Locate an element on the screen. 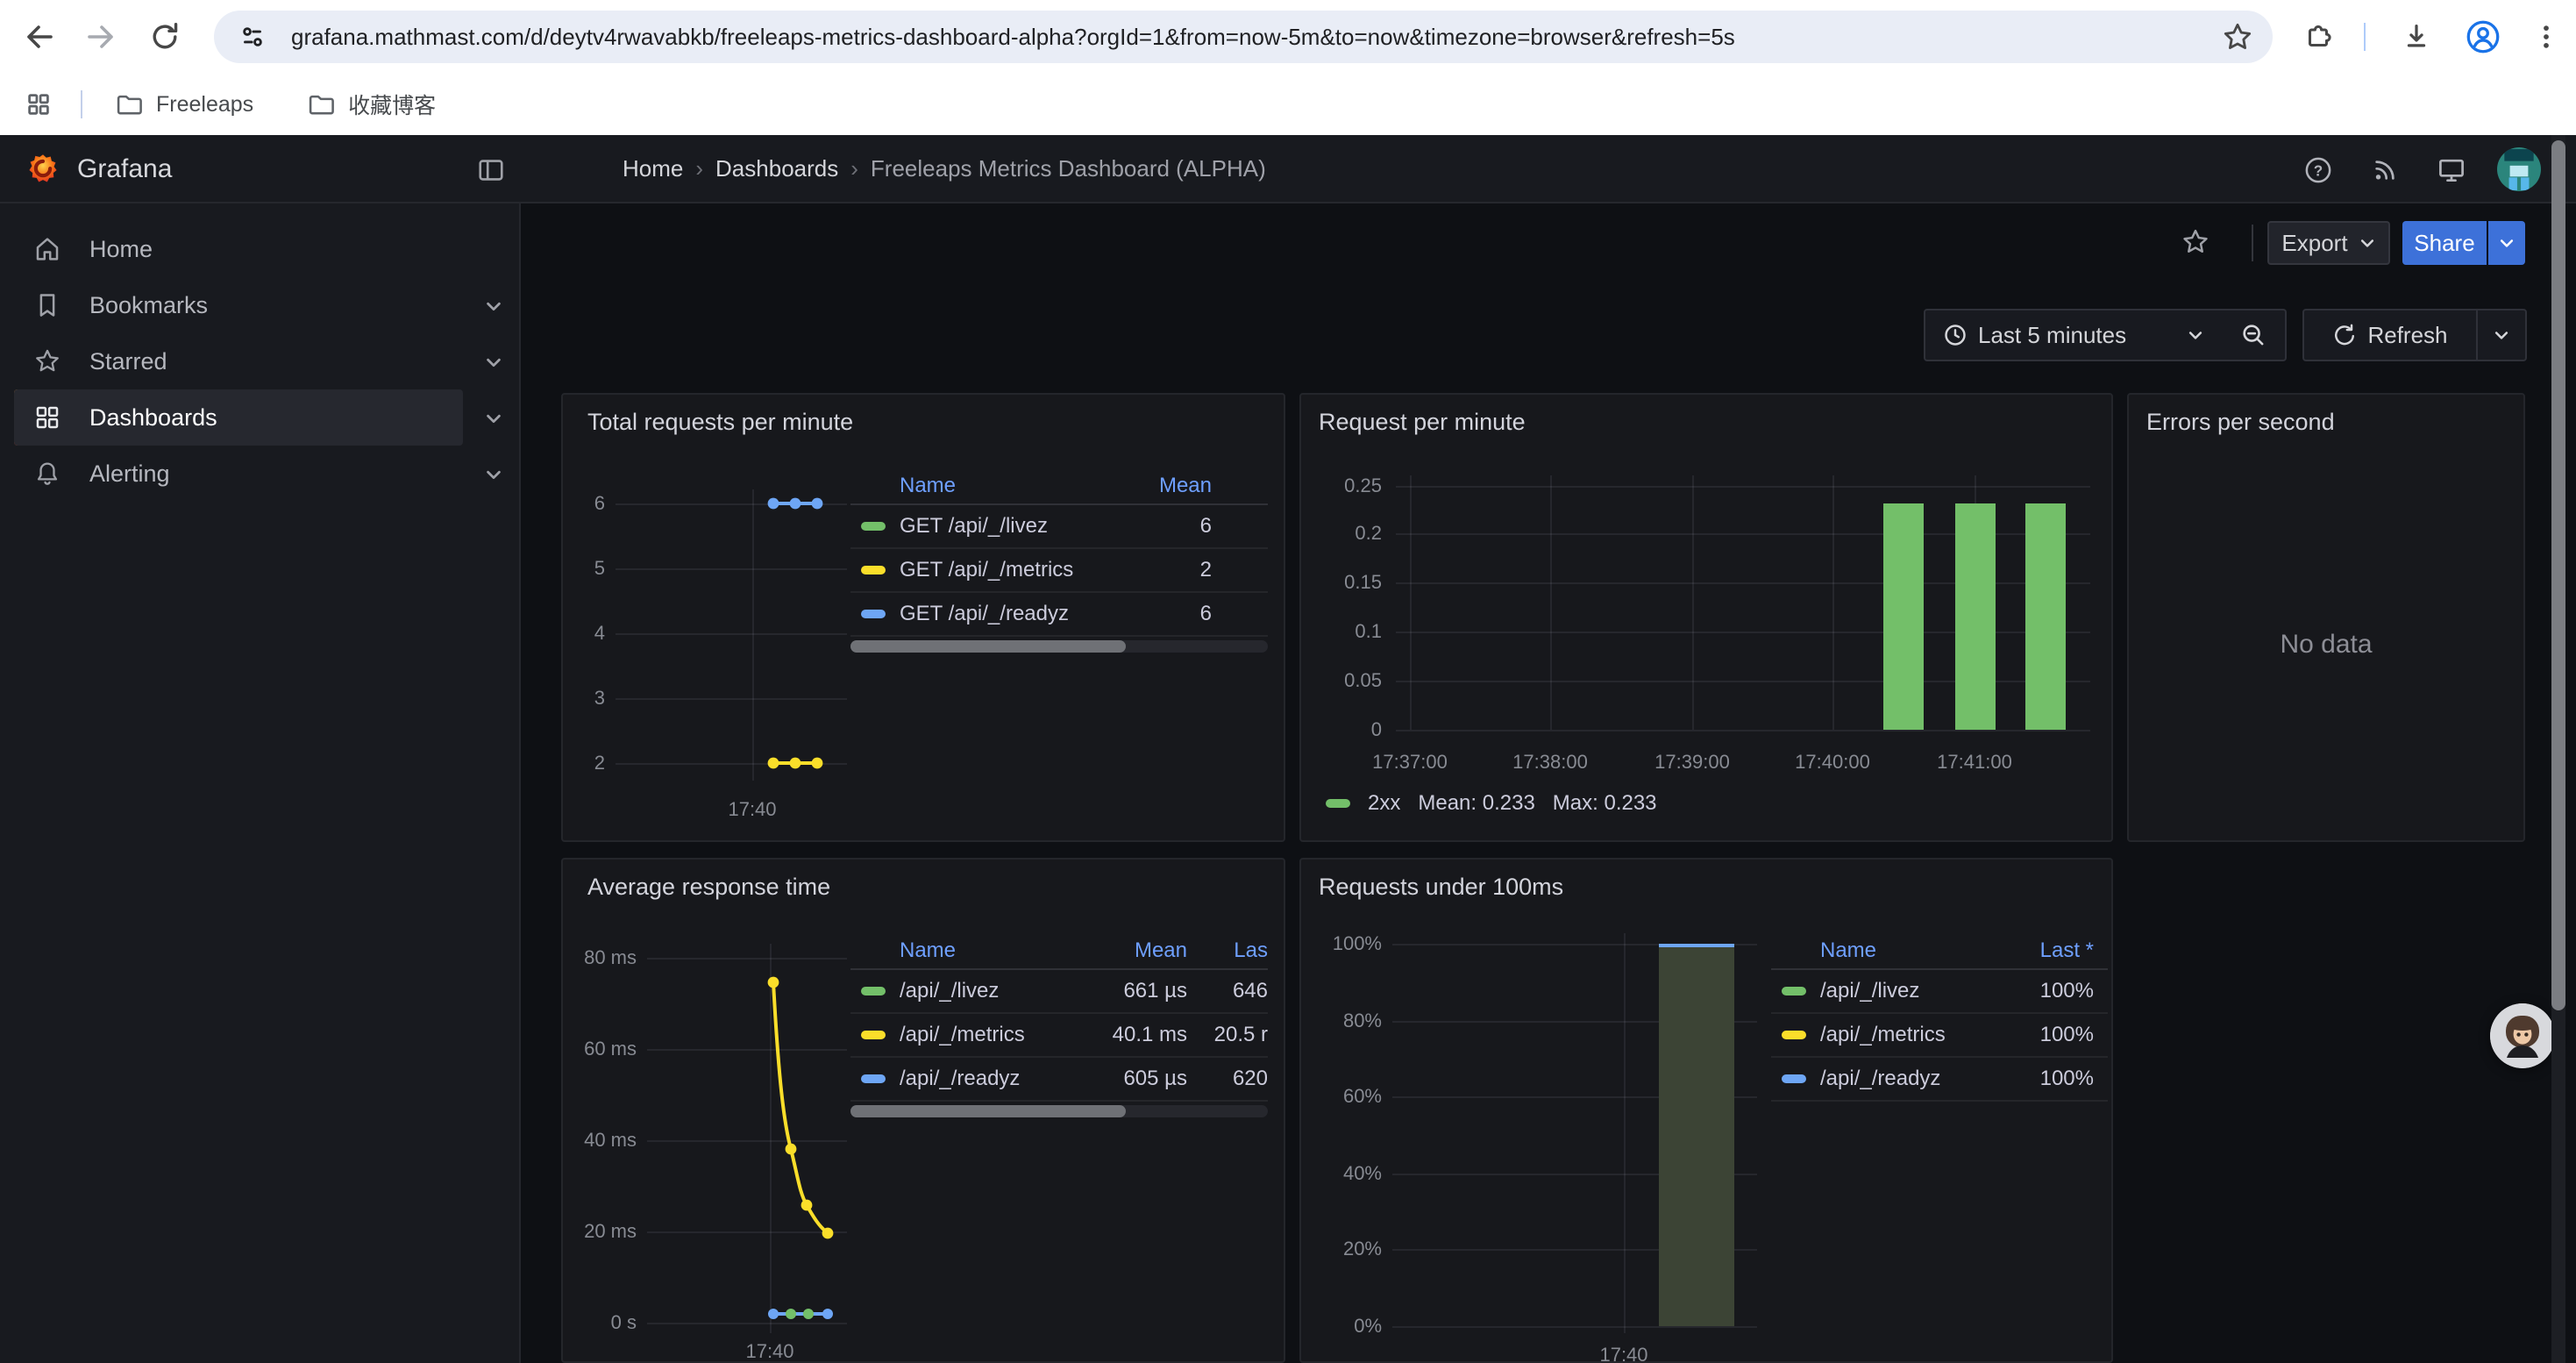 This screenshot has width=2576, height=1363. sidebar-item-dashboards: Dashboards is located at coordinates (238, 417).